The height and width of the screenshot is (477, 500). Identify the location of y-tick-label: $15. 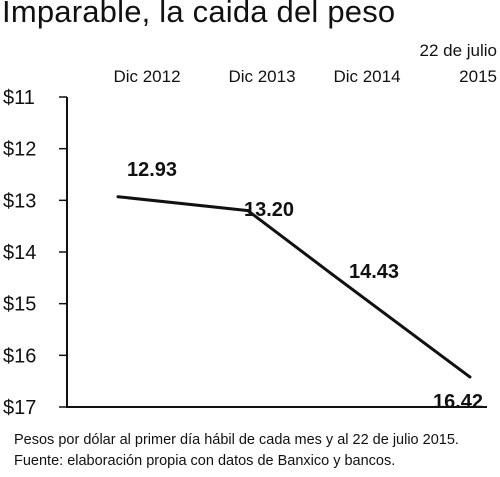
(19, 305).